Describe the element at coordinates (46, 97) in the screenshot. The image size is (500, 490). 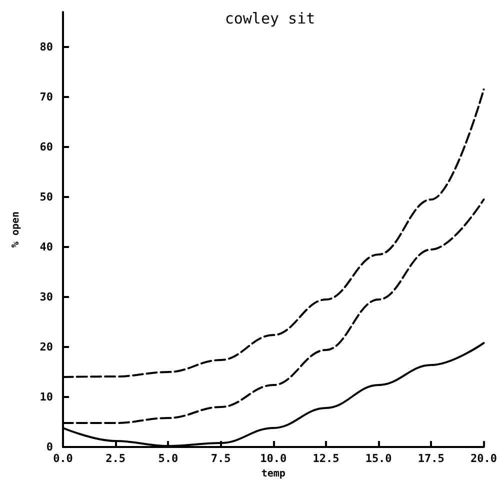
I see `y-tick-label: 70` at that location.